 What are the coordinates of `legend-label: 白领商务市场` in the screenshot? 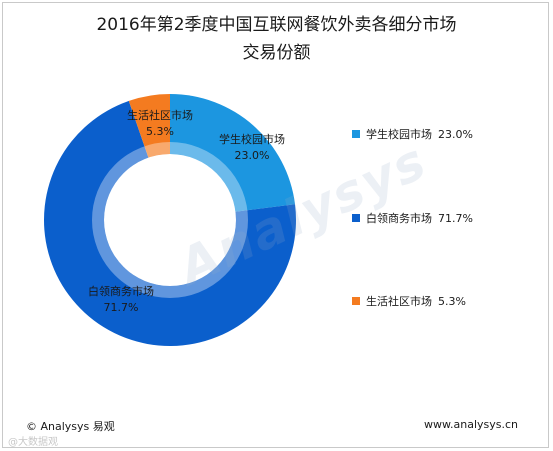 It's located at (399, 218).